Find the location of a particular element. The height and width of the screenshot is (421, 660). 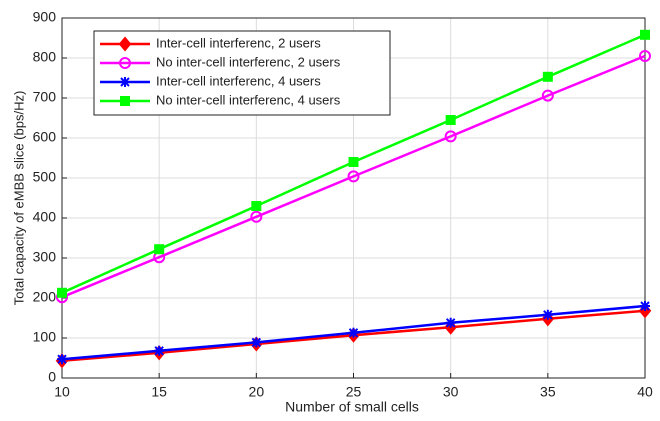

x-tick-label: 15 is located at coordinates (159, 392).